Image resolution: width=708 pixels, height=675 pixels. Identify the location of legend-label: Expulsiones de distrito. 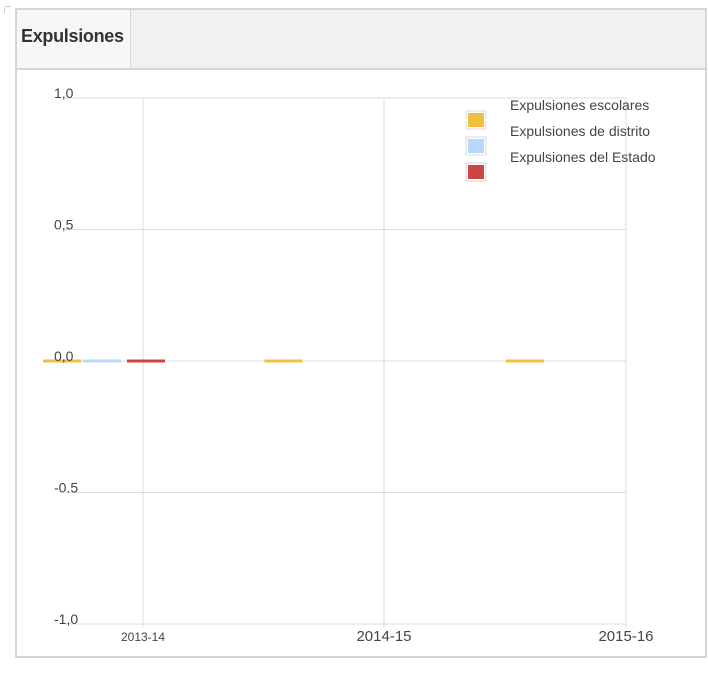
(580, 131).